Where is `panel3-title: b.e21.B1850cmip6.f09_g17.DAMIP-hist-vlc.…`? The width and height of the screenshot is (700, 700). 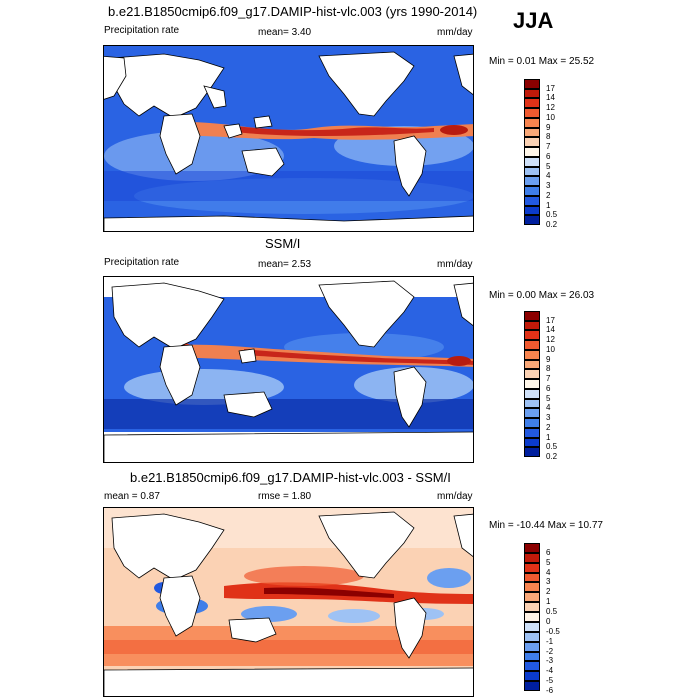
panel3-title: b.e21.B1850cmip6.f09_g17.DAMIP-hist-vlc.… is located at coordinates (290, 477).